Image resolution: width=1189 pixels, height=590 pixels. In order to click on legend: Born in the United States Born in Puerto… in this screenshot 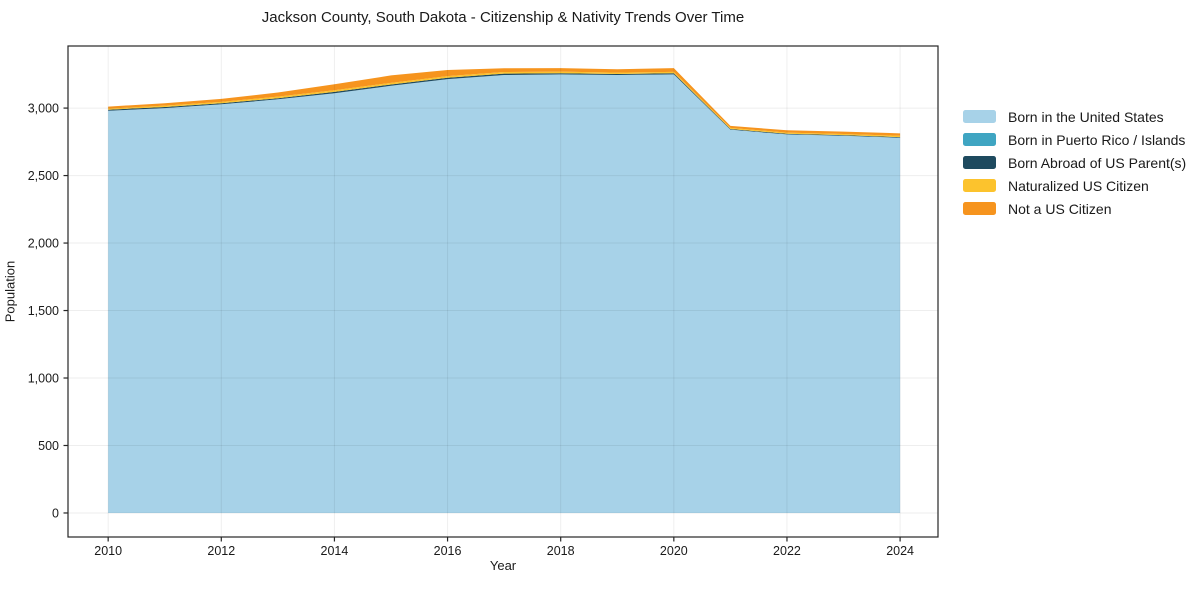, I will do `click(1075, 166)`.